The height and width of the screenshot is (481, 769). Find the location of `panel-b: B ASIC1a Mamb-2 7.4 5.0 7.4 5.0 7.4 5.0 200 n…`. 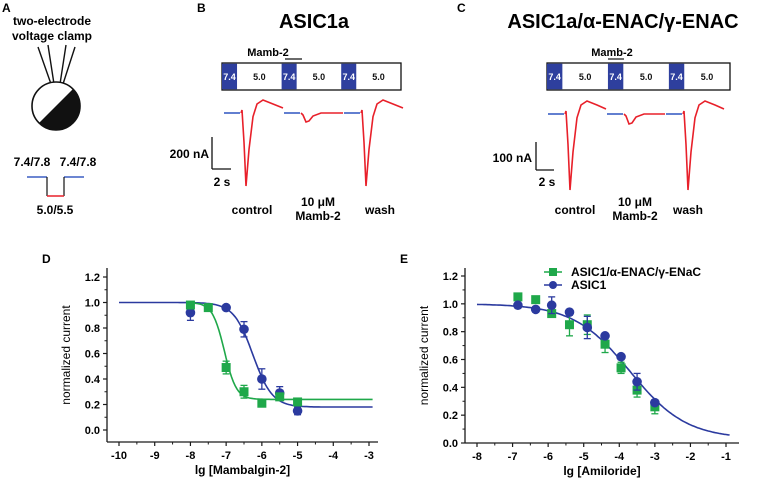

panel-b: B ASIC1a Mamb-2 7.4 5.0 7.4 5.0 7.4 5.0 200 n… is located at coordinates (287, 112).